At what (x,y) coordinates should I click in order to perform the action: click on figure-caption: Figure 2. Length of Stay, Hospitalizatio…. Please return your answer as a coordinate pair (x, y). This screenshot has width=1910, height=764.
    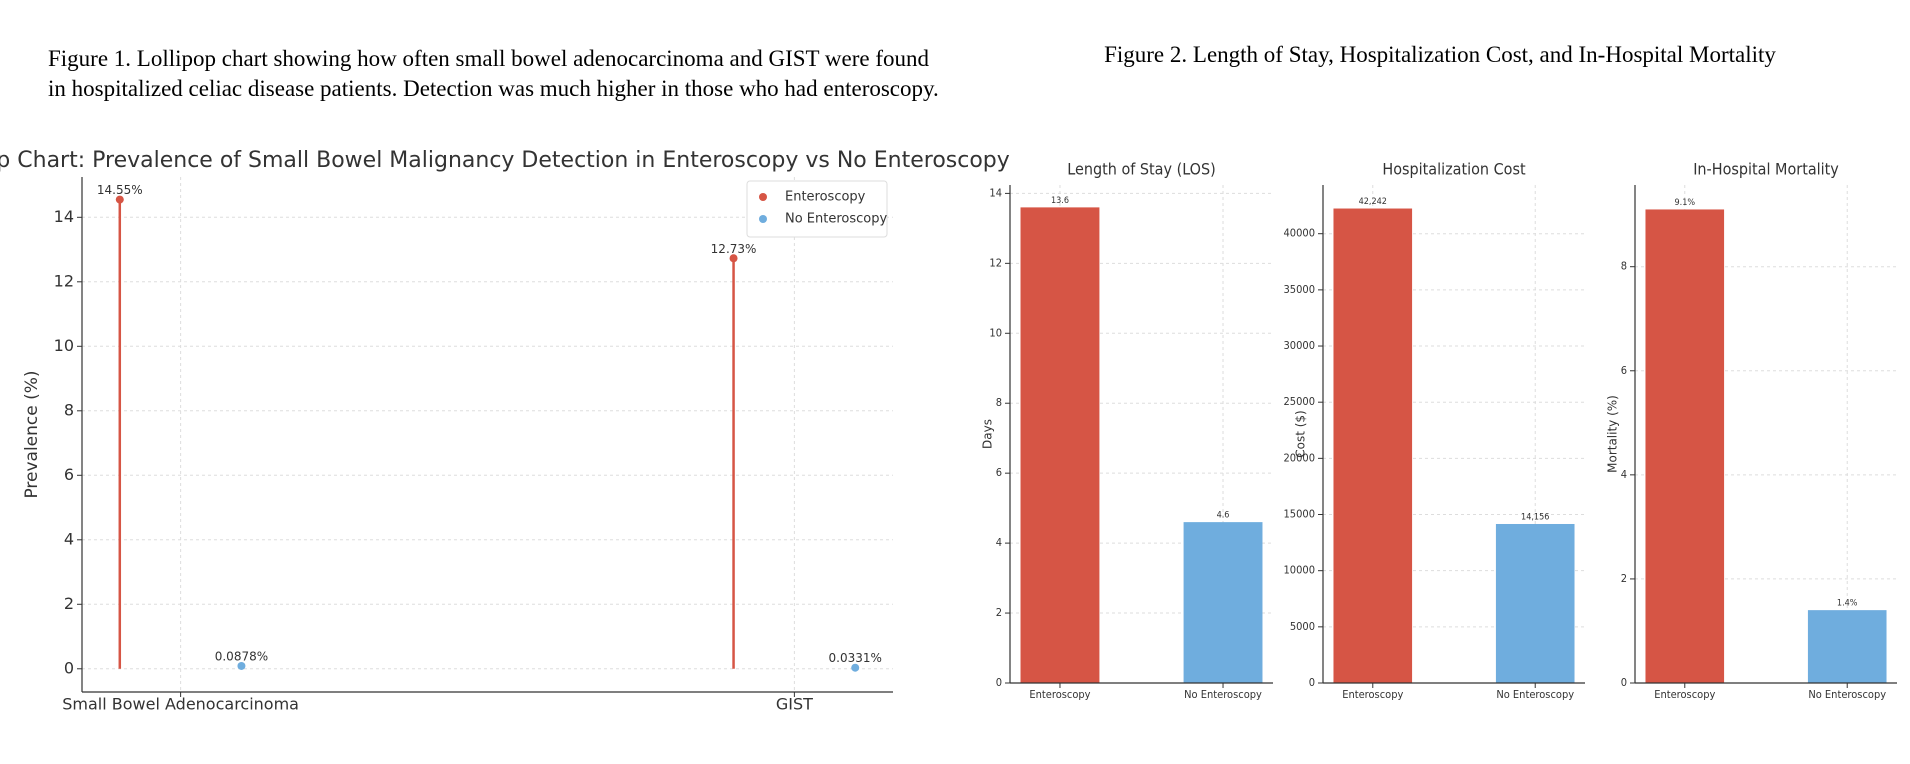
    Looking at the image, I should click on (1440, 54).